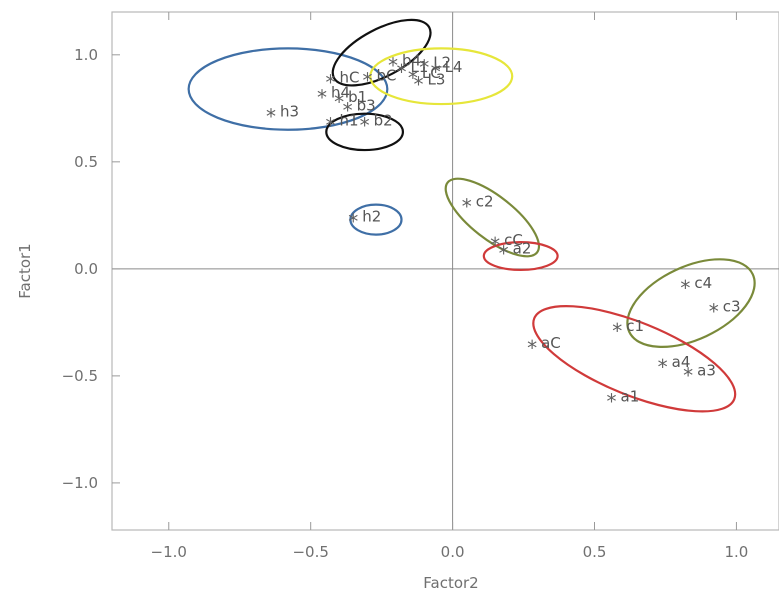  What do you see at coordinates (350, 77) in the screenshot?
I see `point-label: hC` at bounding box center [350, 77].